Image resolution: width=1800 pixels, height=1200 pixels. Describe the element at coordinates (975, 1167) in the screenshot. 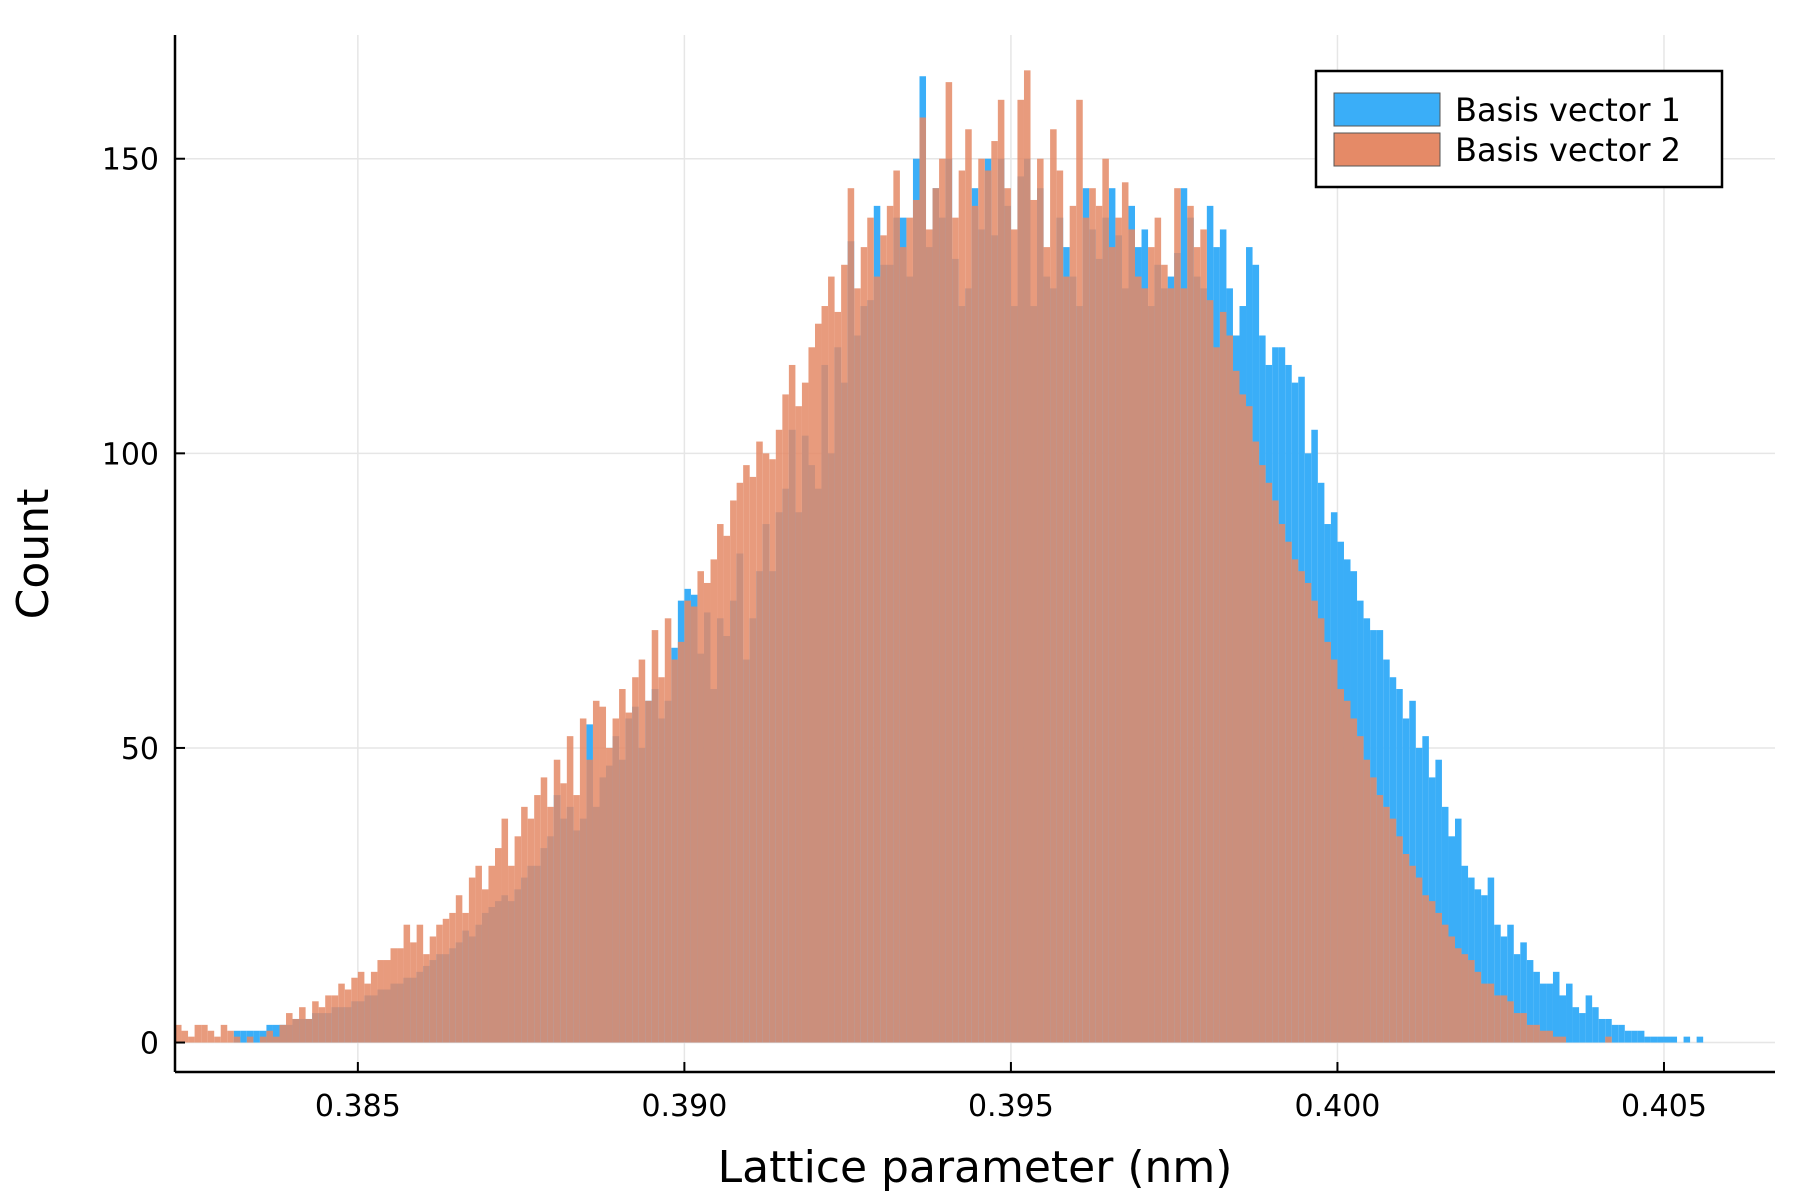

I see `x-axis-title: Lattice parameter (nm)` at that location.